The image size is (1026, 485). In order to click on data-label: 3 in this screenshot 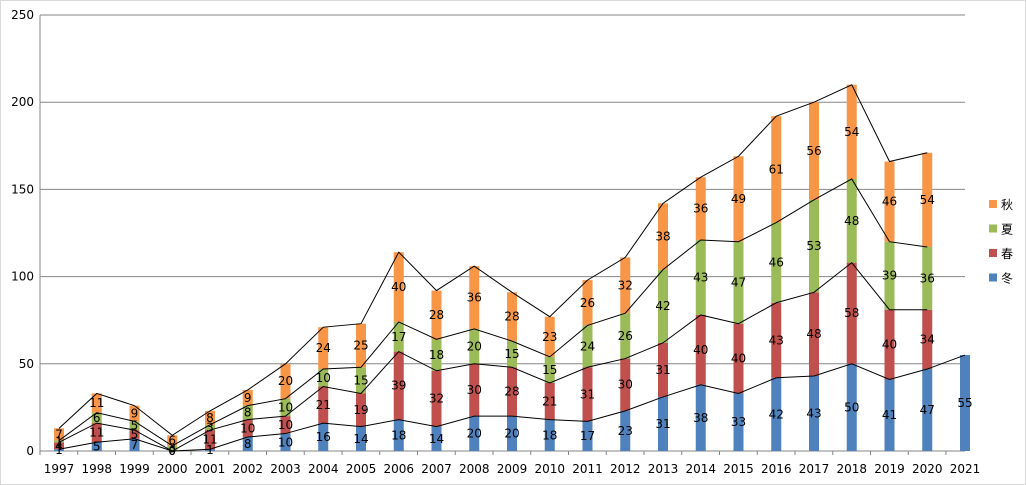, I will do `click(210, 427)`.